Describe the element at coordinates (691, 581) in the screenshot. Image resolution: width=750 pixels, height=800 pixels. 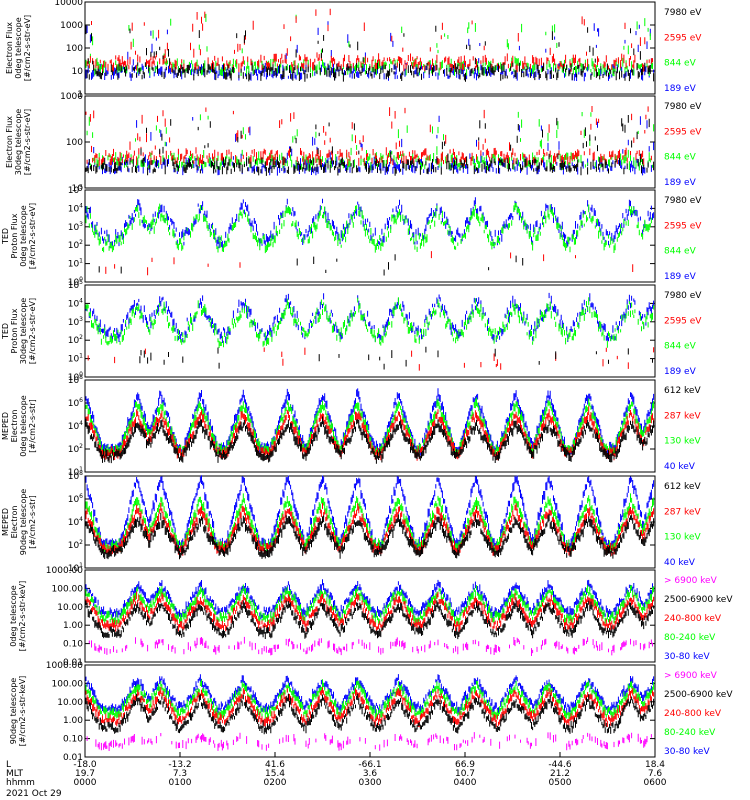
I see `legend-entry: > 6900 keV` at that location.